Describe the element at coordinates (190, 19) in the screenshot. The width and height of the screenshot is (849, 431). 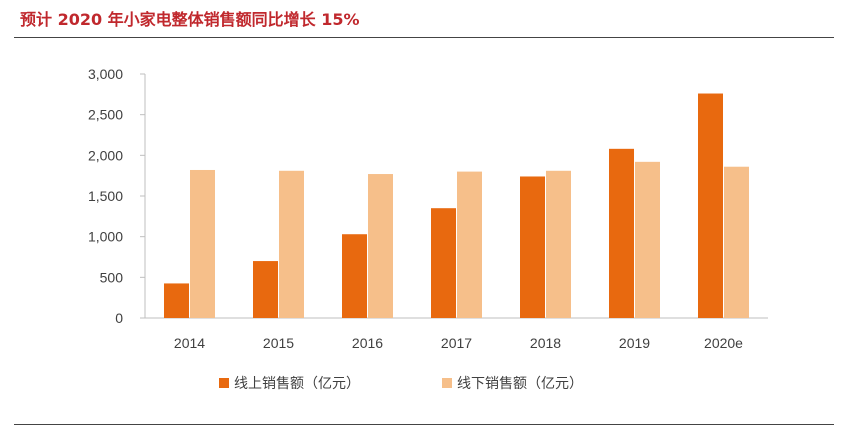
I see `chart-title: 预计 2020 年小家电整体销售额同比增长 15%` at that location.